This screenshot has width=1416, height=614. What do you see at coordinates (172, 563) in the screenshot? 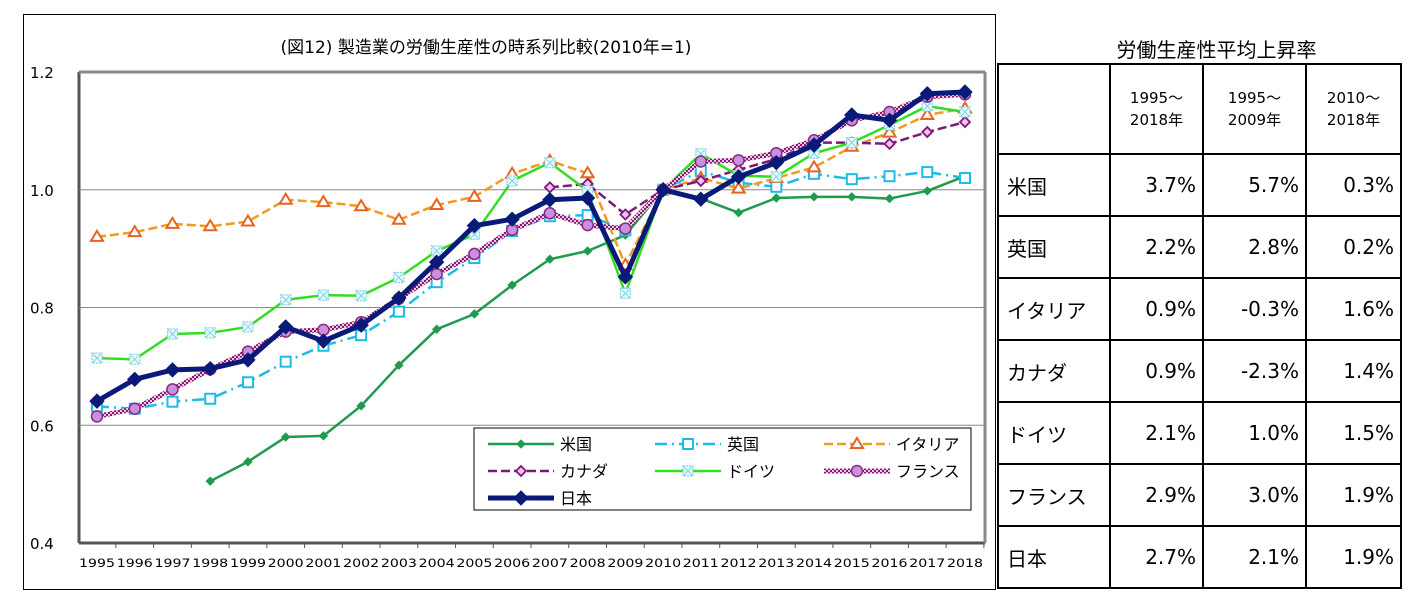
I see `x-tick-label: 1997` at bounding box center [172, 563].